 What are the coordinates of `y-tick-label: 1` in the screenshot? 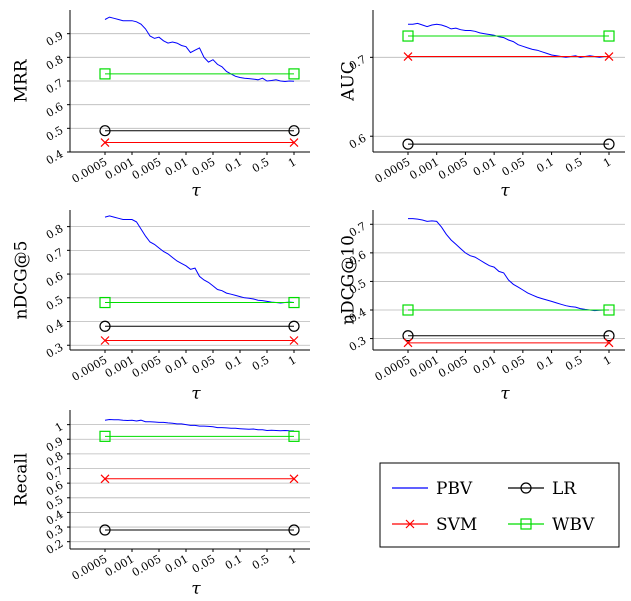 It's located at (59, 427).